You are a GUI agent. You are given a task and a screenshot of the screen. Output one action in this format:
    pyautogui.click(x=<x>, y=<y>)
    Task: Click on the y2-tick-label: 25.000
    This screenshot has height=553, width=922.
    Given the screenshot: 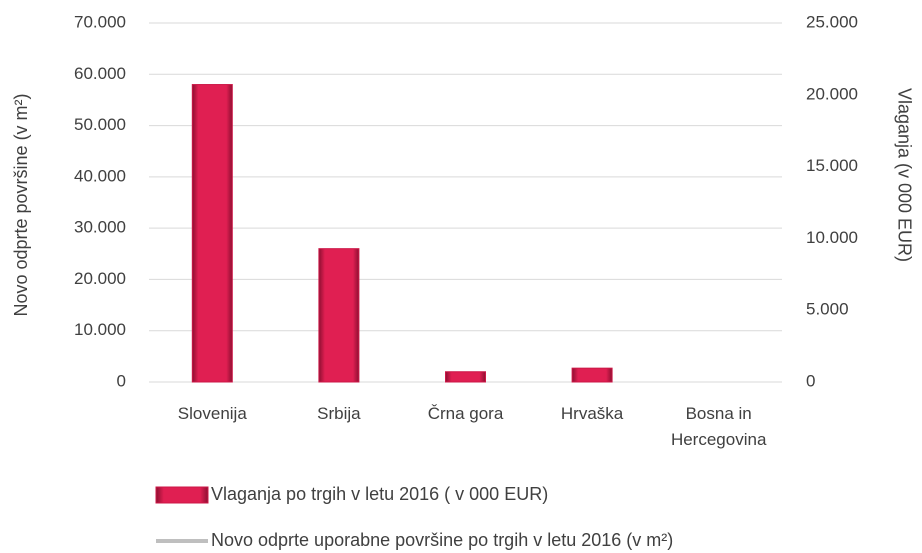 What is the action you would take?
    pyautogui.click(x=832, y=21)
    